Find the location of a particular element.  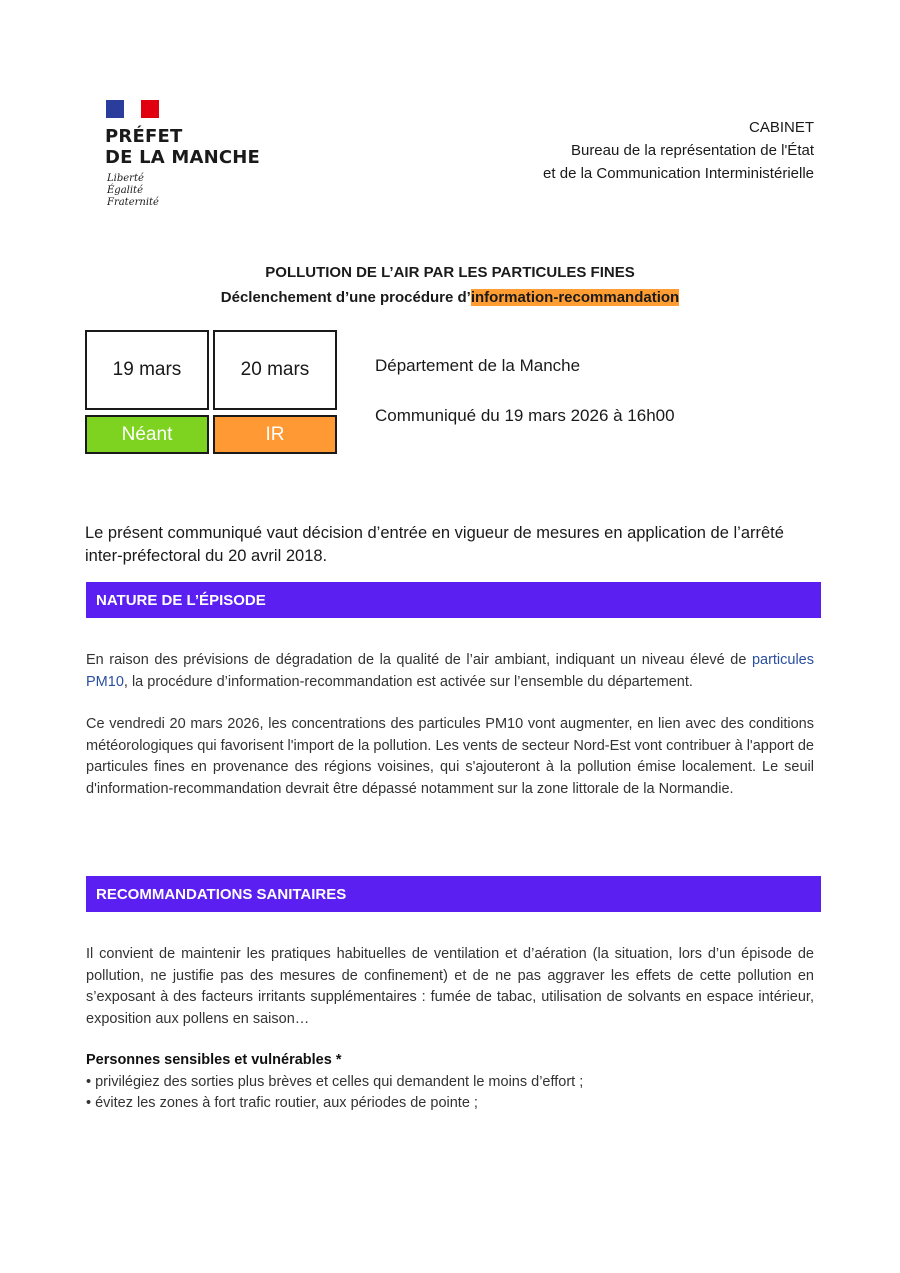

marianne-flag-logo is located at coordinates (133, 109).